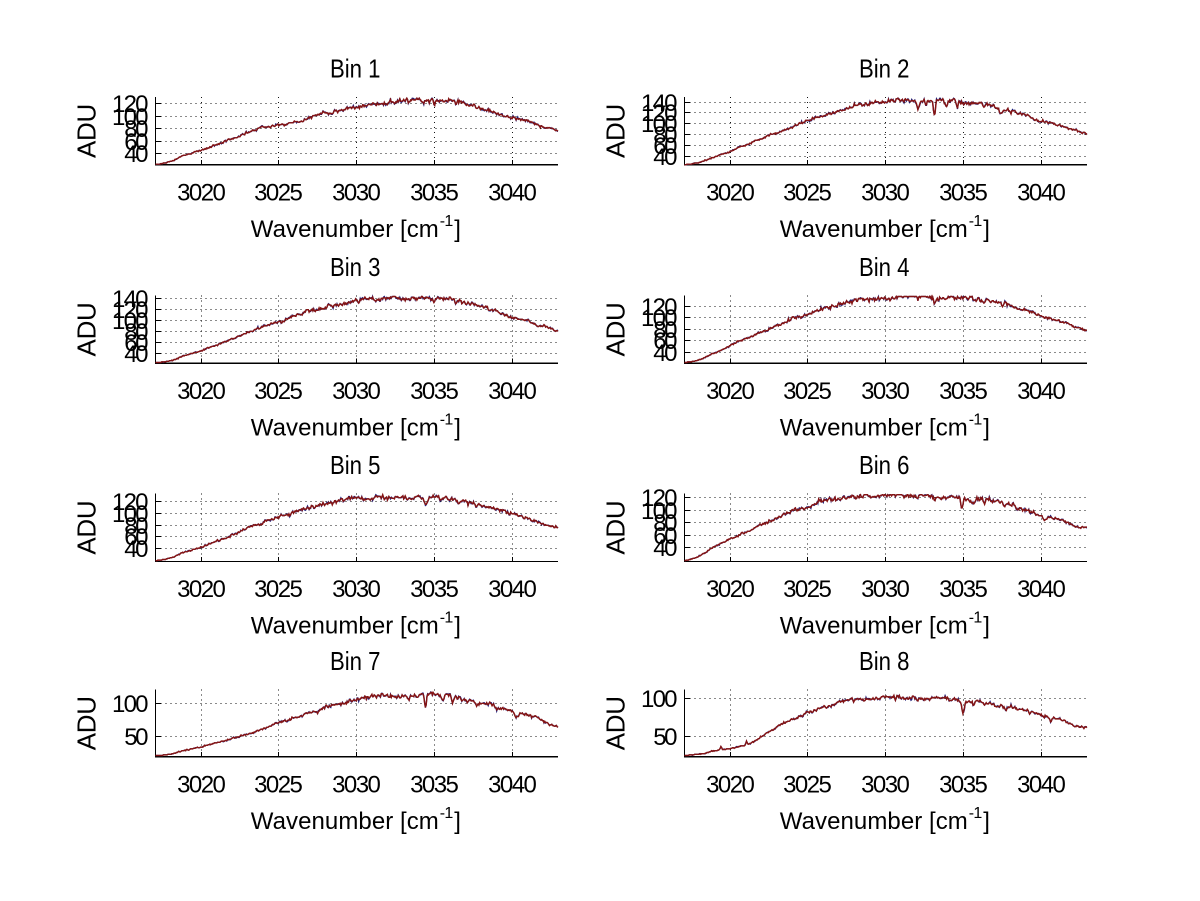 This screenshot has width=1200, height=901. I want to click on svg-text: Bin 7, so click(355, 661).